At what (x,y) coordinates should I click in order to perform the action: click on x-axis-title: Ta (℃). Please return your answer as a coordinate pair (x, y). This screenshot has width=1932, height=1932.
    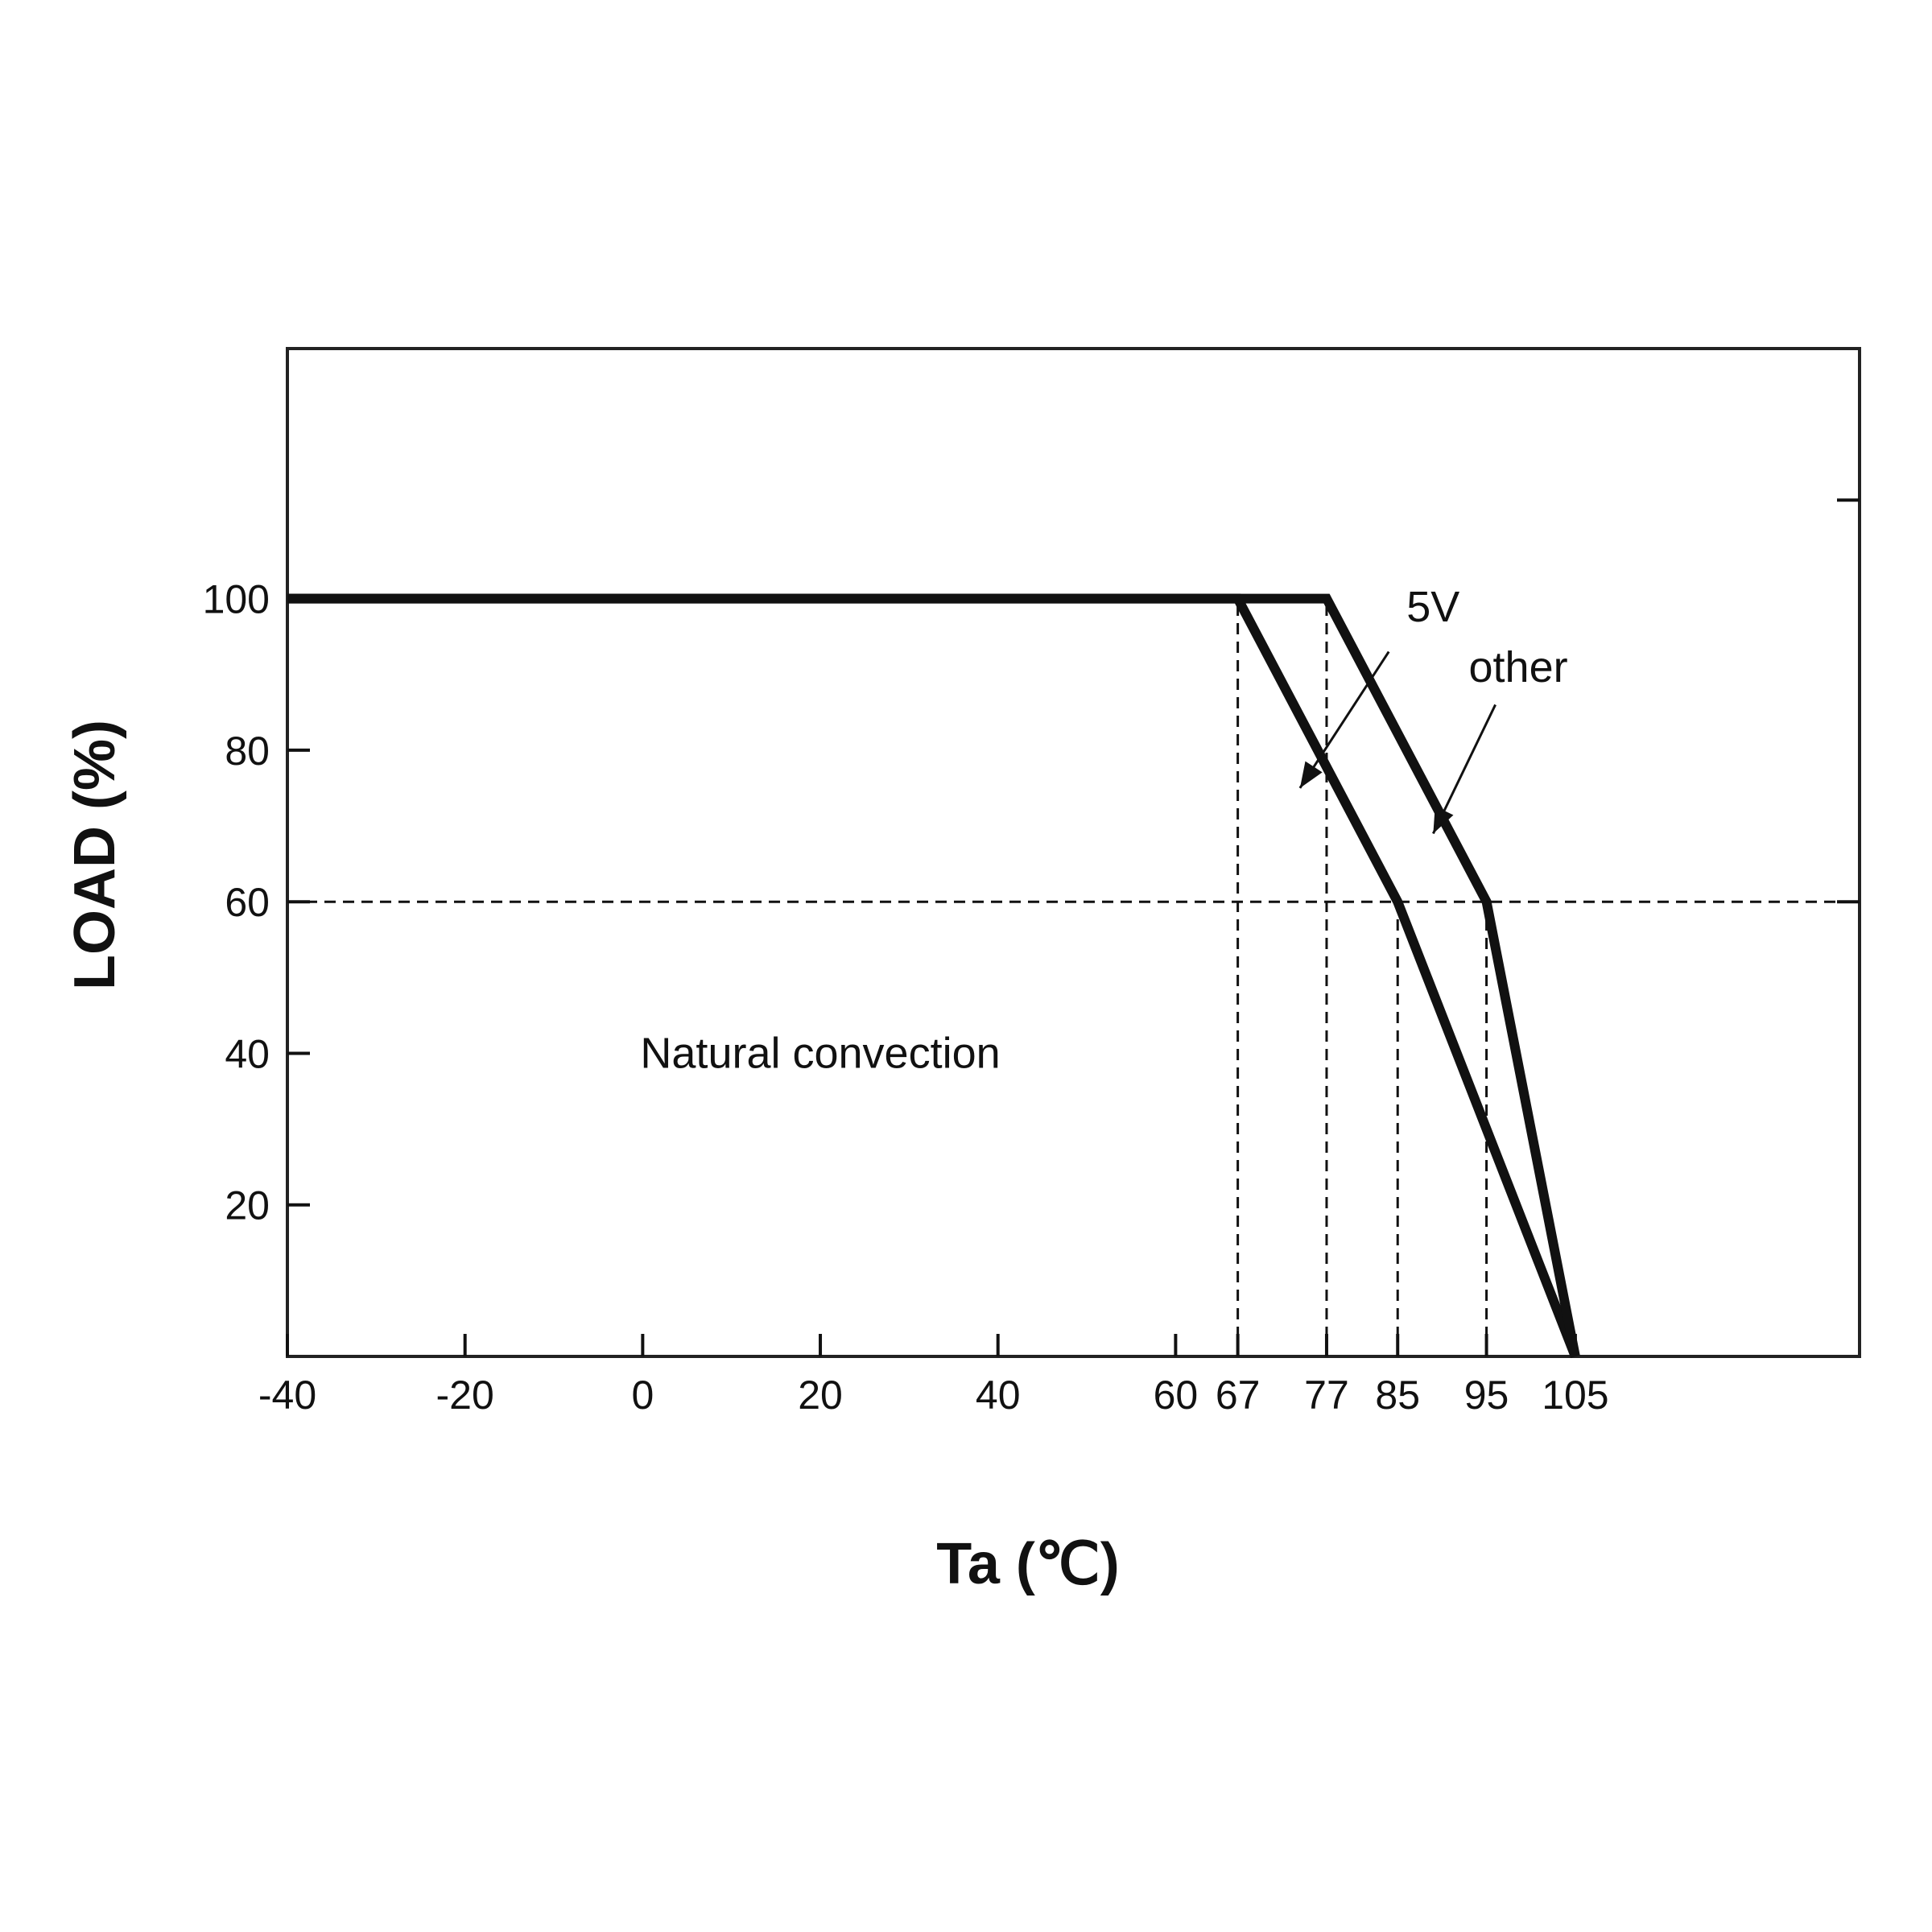
    Looking at the image, I should click on (1028, 1564).